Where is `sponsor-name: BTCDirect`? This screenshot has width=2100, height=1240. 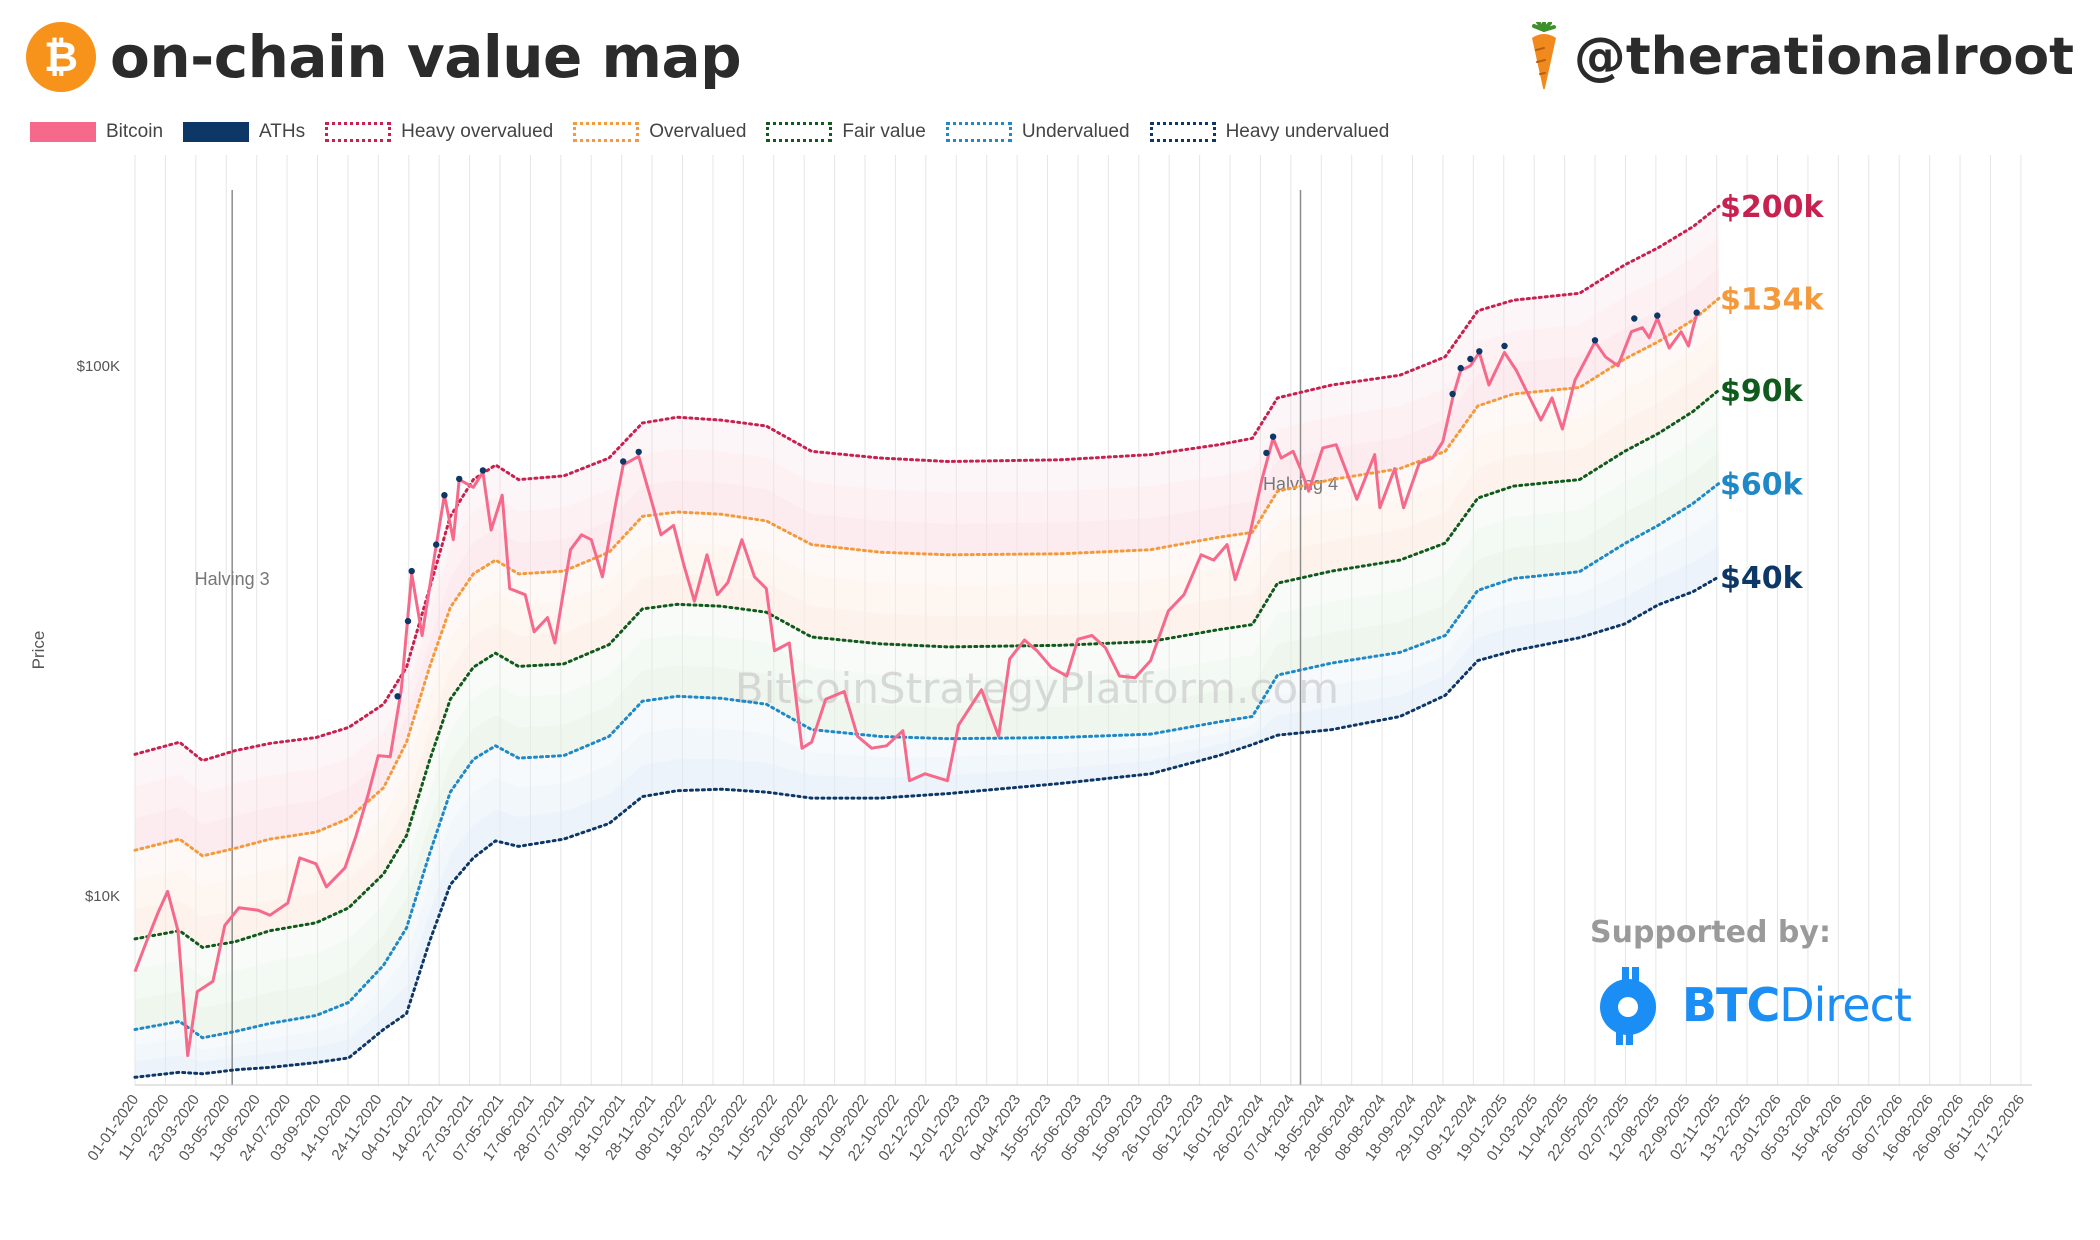
sponsor-name: BTCDirect is located at coordinates (1797, 1005).